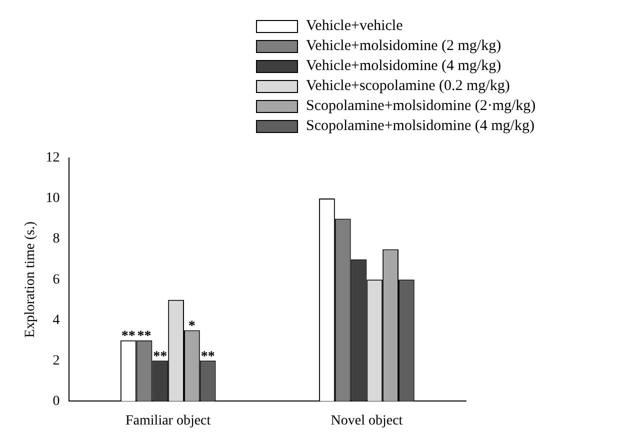 This screenshot has height=440, width=624. I want to click on y-tick-label: 12, so click(53, 158).